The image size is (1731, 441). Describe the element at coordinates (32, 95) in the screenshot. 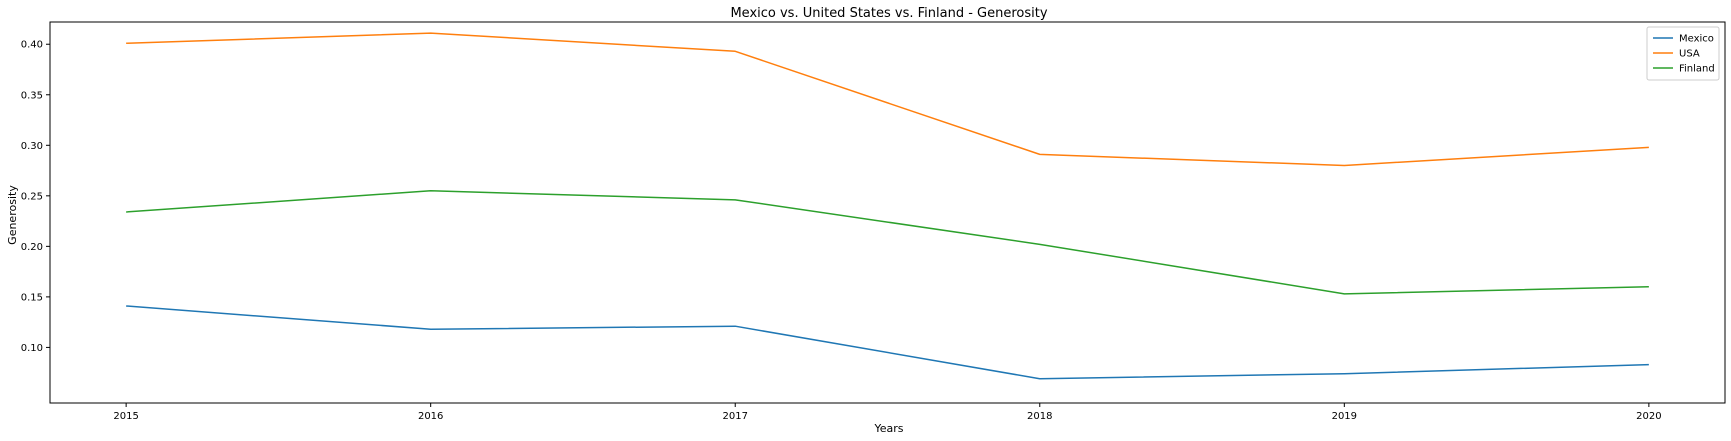

I see `y-tick-label: 0.35` at that location.